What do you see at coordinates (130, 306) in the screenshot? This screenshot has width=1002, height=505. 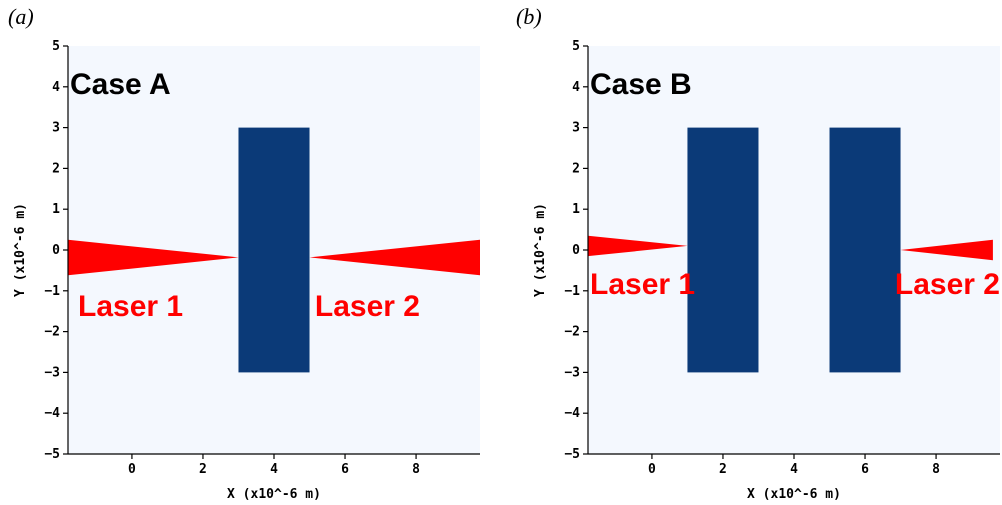 I see `laser-label-a-1: Laser 1` at bounding box center [130, 306].